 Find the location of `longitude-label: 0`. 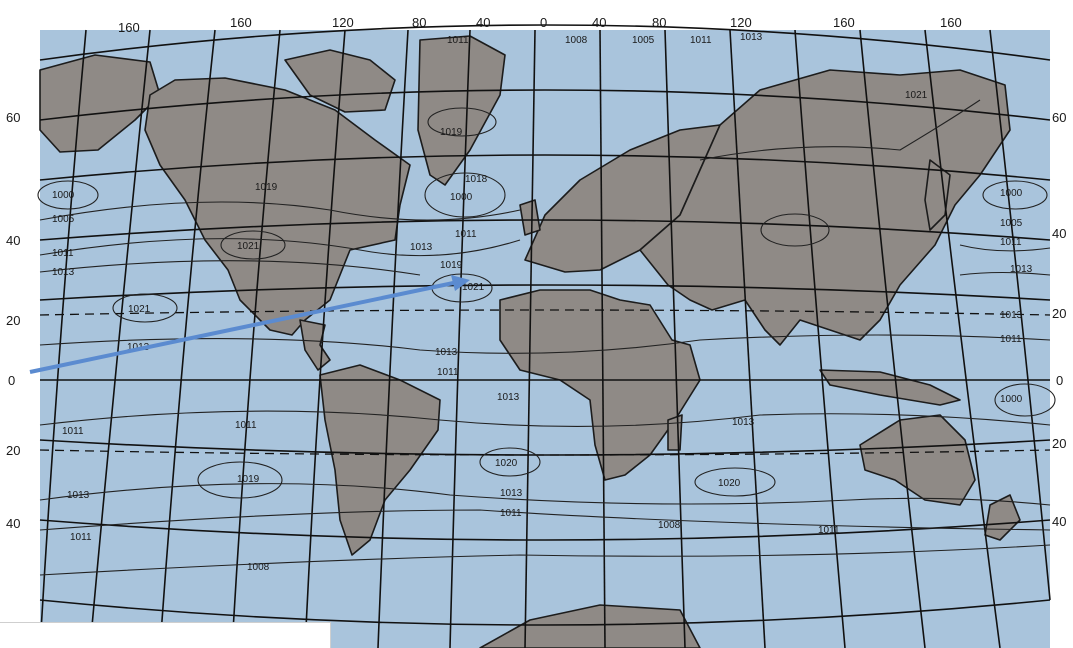

longitude-label: 0 is located at coordinates (543, 22).